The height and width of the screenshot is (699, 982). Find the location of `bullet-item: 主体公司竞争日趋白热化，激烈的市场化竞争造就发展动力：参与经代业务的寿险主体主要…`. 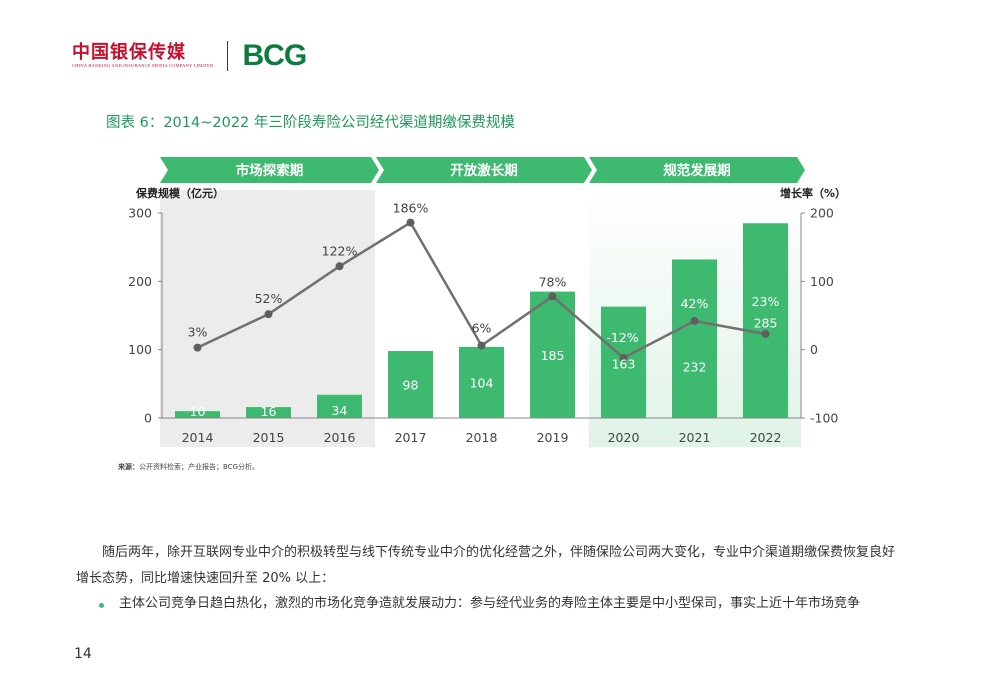

bullet-item: 主体公司竞争日趋白热化，激烈的市场化竞争造就发展动力：参与经代业务的寿险主体主要… is located at coordinates (480, 604).